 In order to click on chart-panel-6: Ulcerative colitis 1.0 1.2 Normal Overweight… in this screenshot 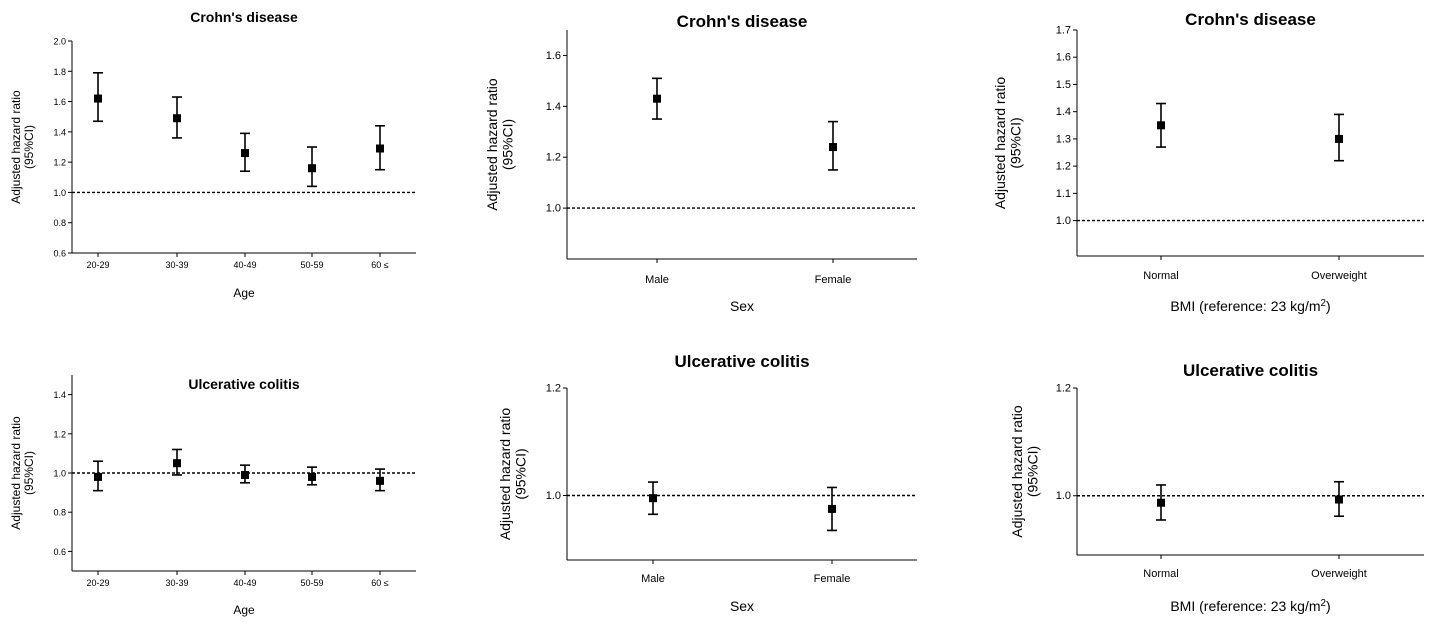, I will do `click(1216, 487)`.